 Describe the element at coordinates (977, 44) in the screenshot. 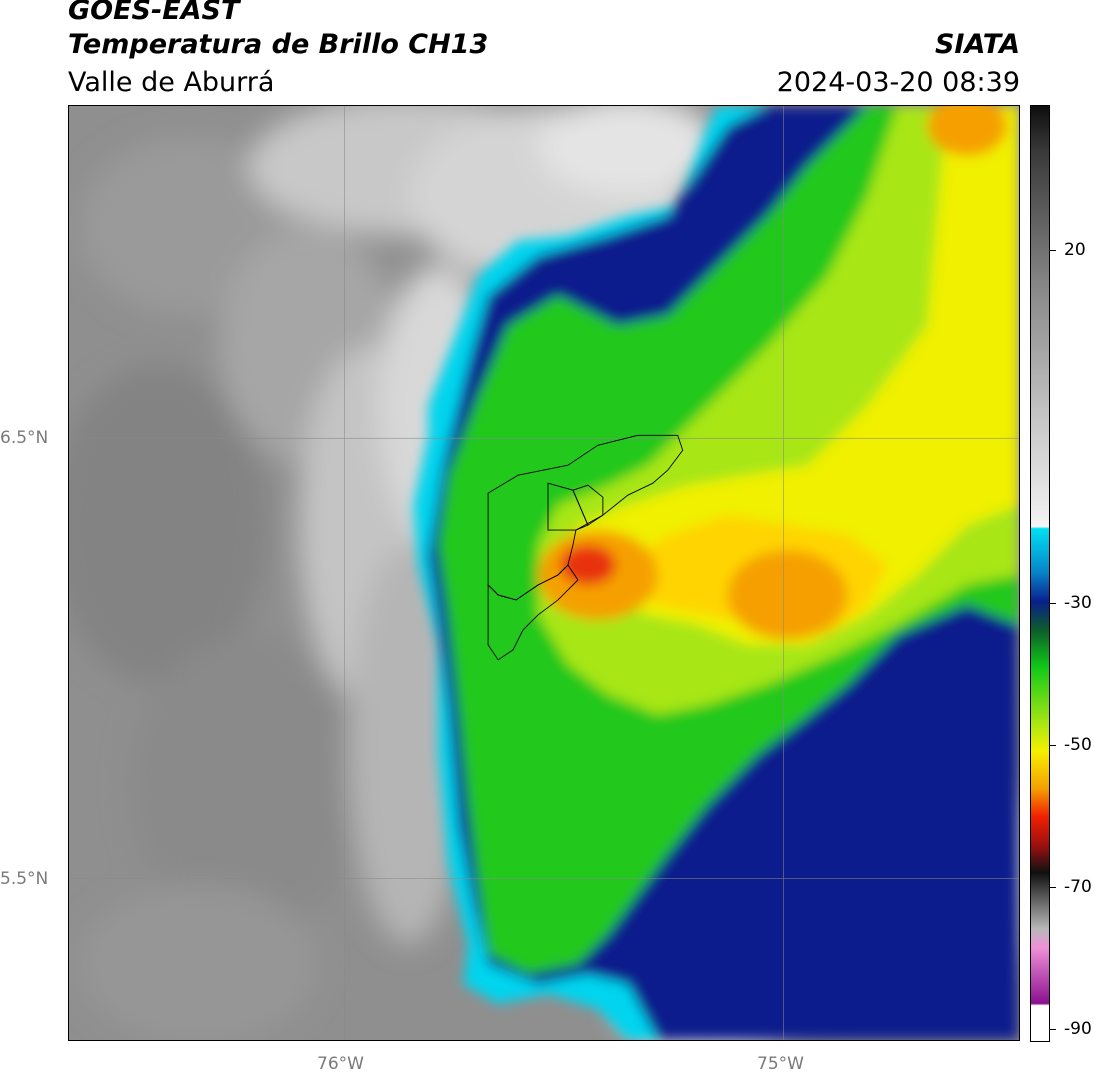

I see `institution-label: SIATA` at that location.